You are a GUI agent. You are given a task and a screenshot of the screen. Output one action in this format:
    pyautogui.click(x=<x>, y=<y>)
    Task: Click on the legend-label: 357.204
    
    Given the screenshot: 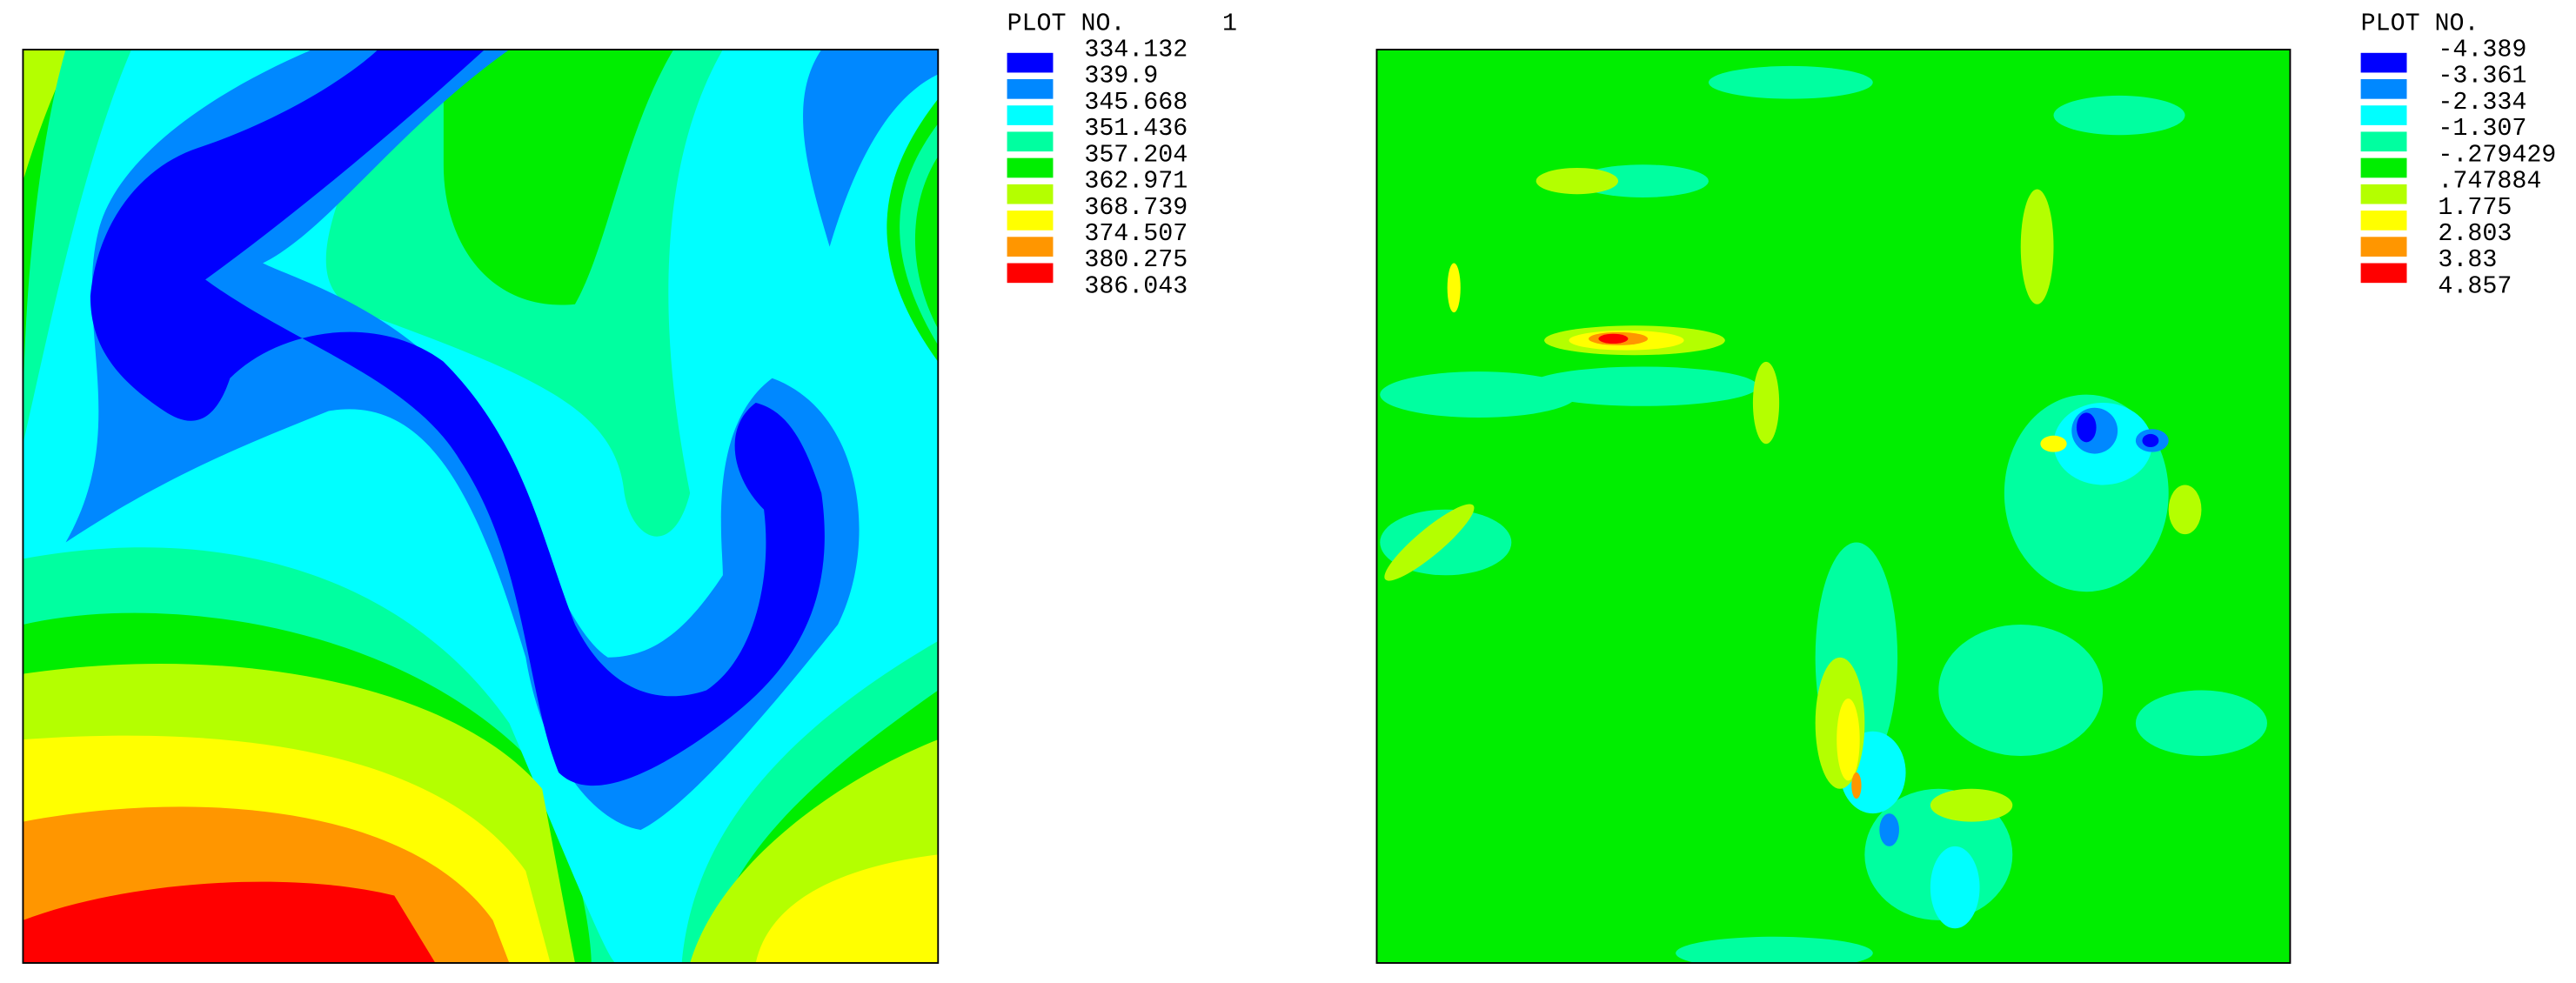 What is the action you would take?
    pyautogui.click(x=1136, y=154)
    